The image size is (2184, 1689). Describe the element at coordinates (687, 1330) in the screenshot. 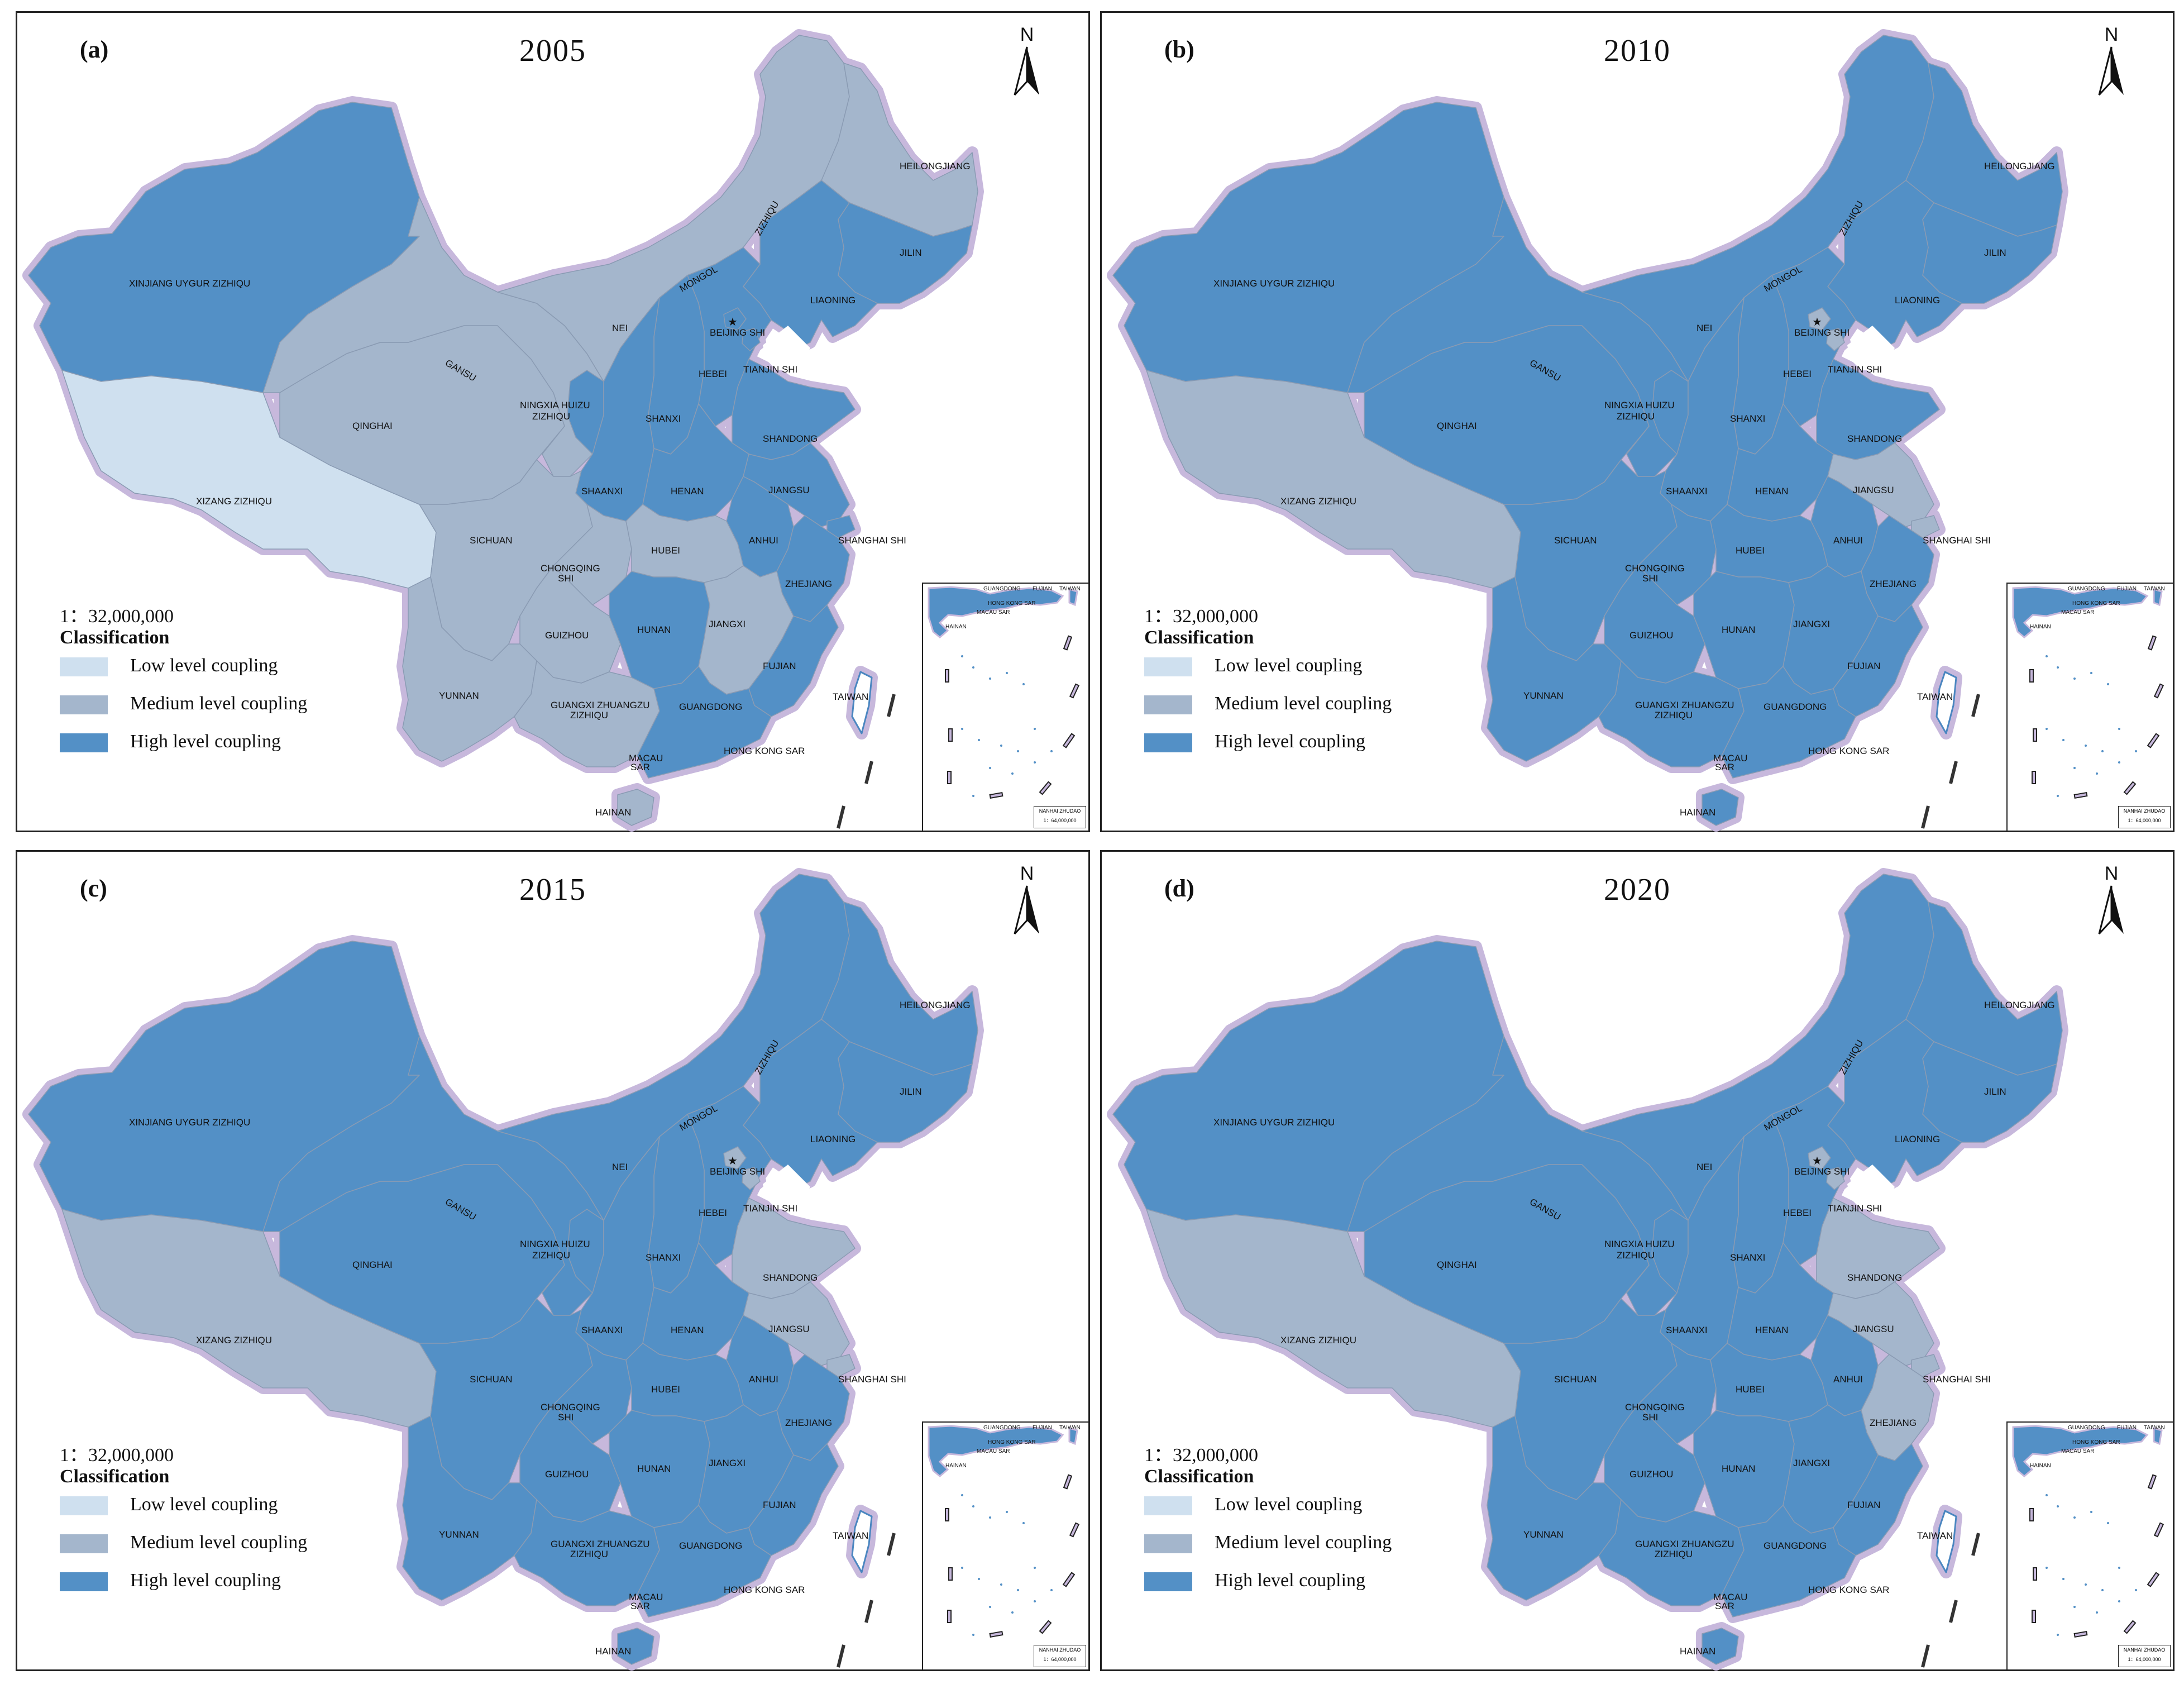

I see `province-label-henan: HENAN` at that location.